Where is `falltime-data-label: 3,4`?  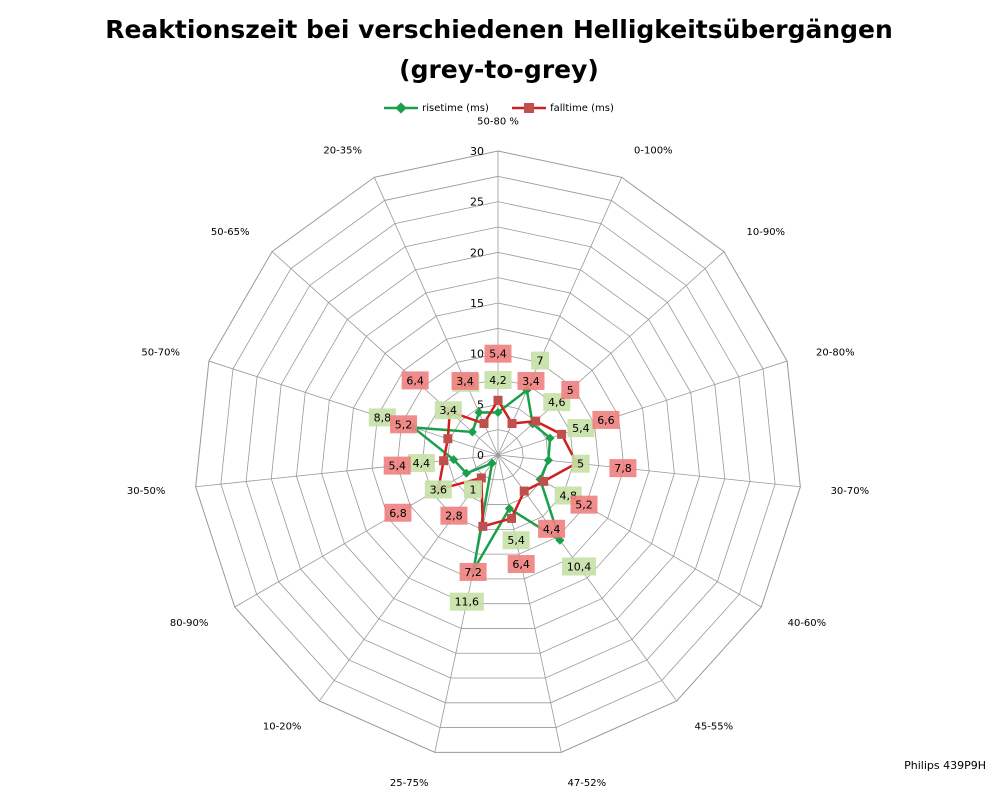
falltime-data-label: 3,4 is located at coordinates (531, 381).